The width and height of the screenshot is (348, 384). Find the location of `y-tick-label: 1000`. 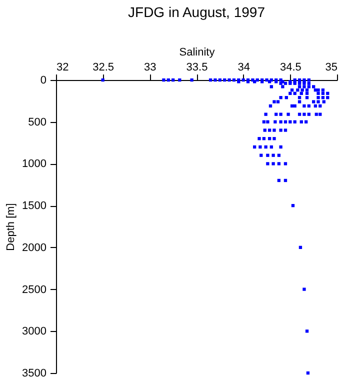

y-tick-label: 1000 is located at coordinates (34, 164).